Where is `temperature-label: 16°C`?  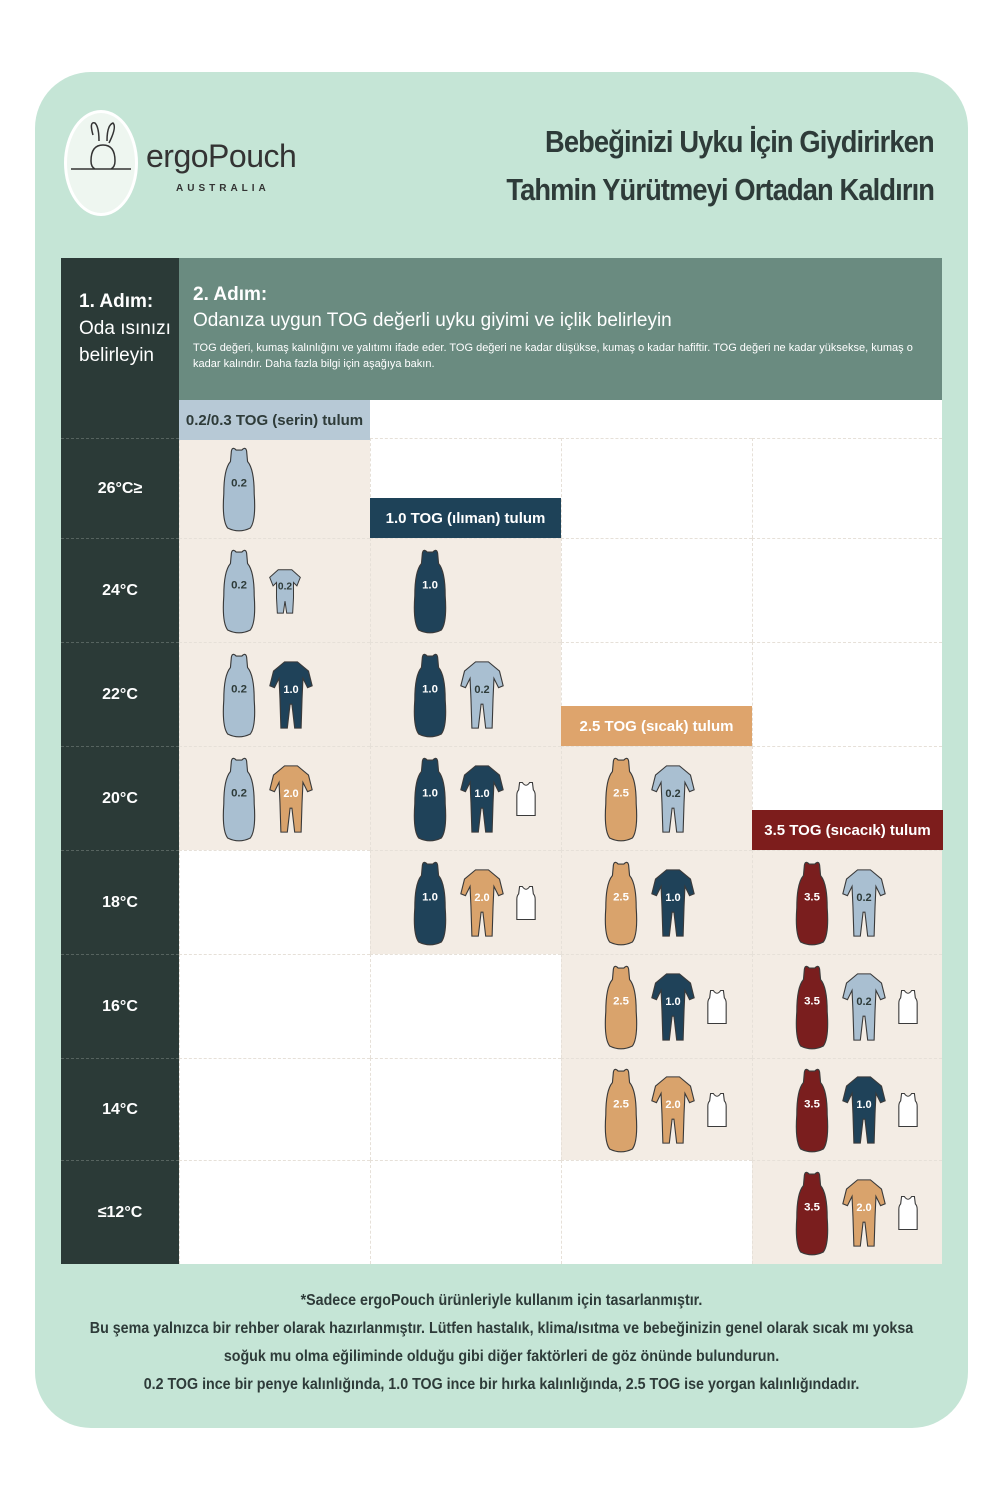
temperature-label: 16°C is located at coordinates (120, 1006).